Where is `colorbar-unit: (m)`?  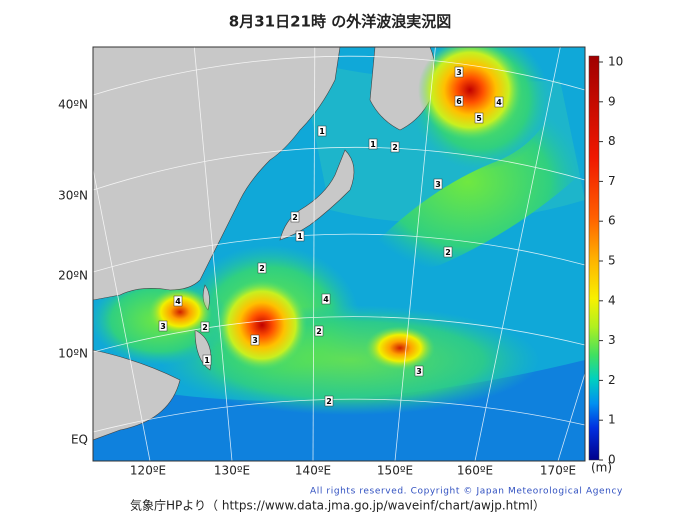 colorbar-unit: (m) is located at coordinates (601, 468).